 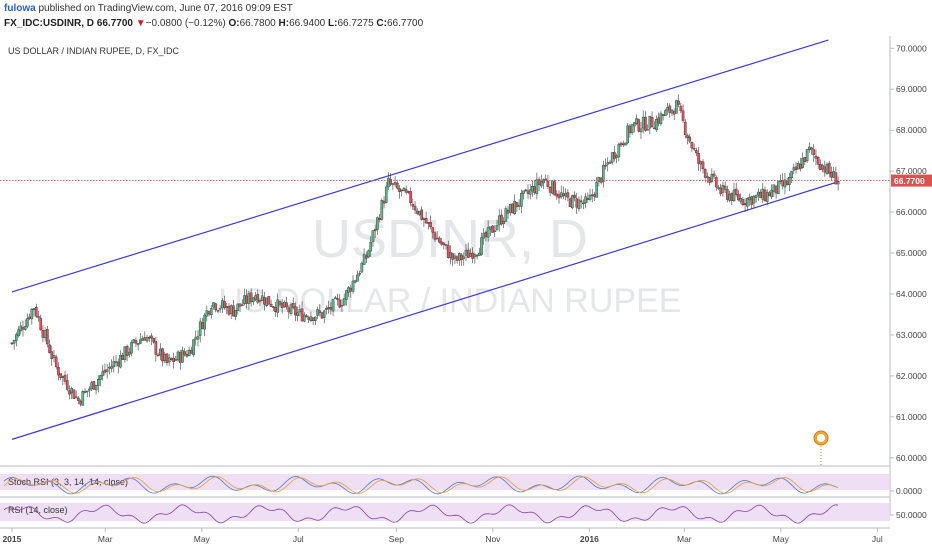 What do you see at coordinates (307, 23) in the screenshot?
I see `high-value: 66.9400` at bounding box center [307, 23].